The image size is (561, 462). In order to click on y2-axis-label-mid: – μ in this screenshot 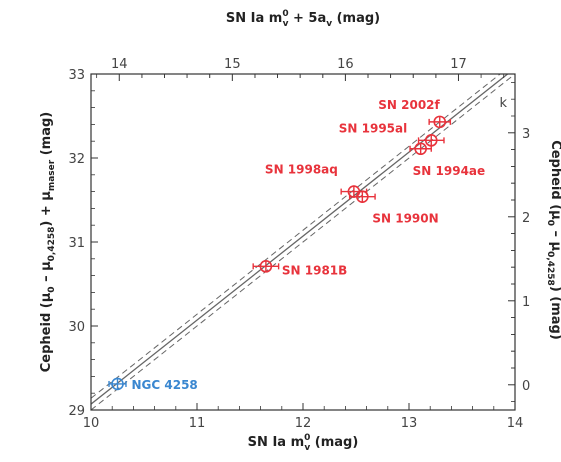, I will do `click(554, 239)`.